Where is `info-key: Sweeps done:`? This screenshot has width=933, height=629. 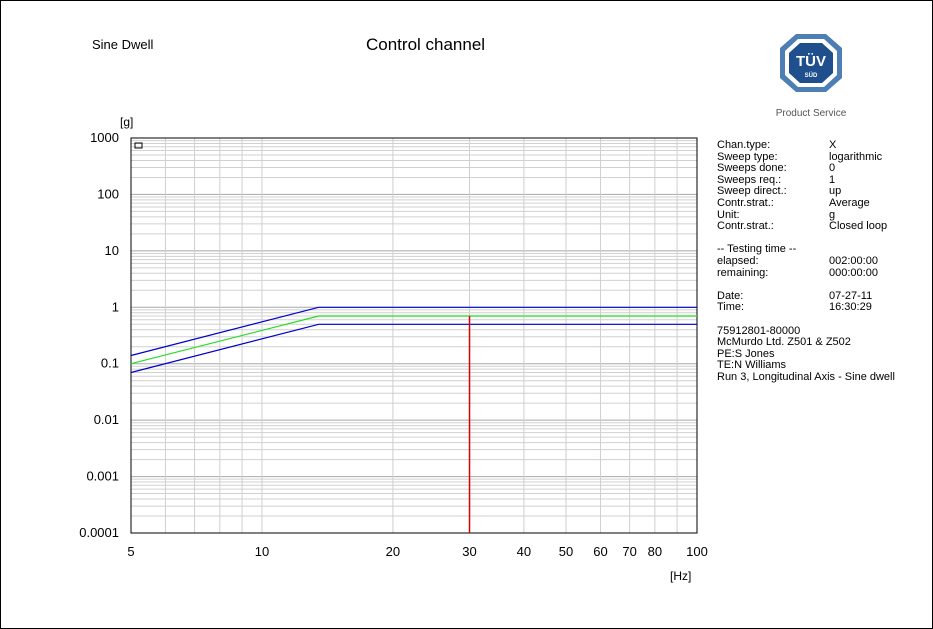
info-key: Sweeps done: is located at coordinates (752, 168).